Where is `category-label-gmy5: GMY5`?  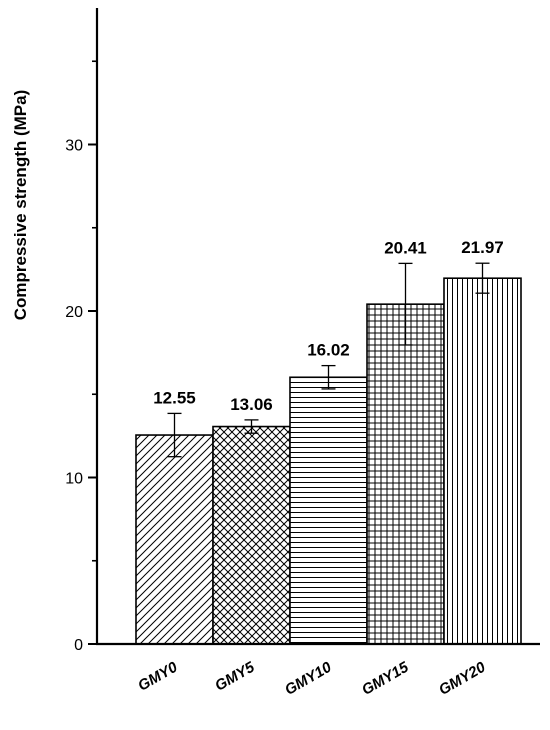 category-label-gmy5: GMY5 is located at coordinates (235, 676).